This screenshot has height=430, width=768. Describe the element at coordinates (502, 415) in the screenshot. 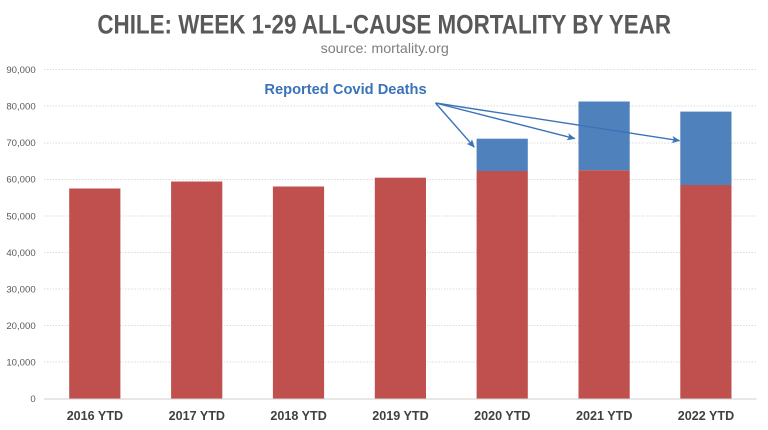

I see `svg-text: 2020 YTD` at that location.